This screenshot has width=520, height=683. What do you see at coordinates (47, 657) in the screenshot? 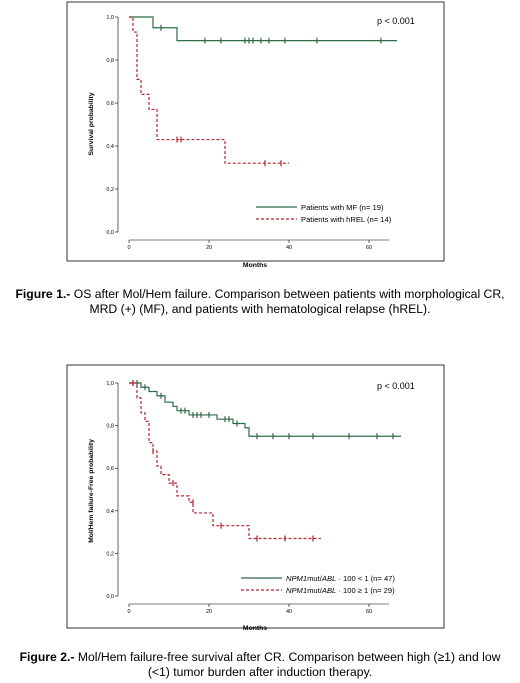
I see `caption-label: Figure 2.-` at bounding box center [47, 657].